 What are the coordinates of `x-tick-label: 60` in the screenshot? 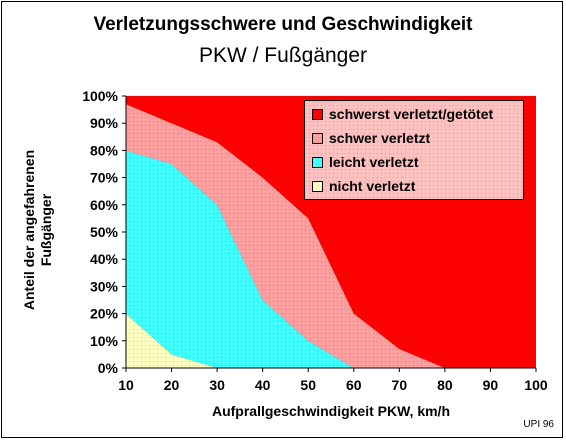 It's located at (354, 385).